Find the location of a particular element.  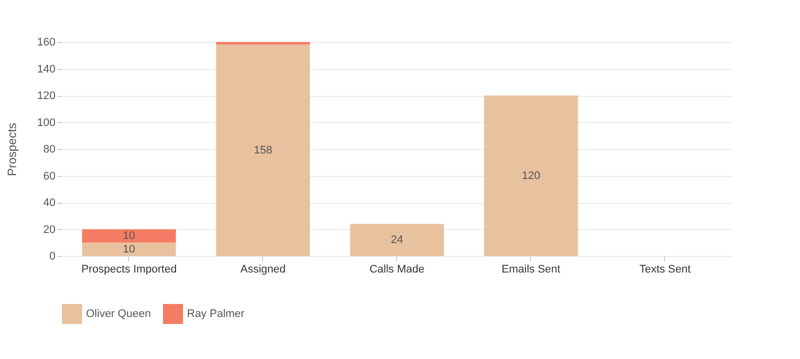

legend-label: Ray Palmer is located at coordinates (216, 314).